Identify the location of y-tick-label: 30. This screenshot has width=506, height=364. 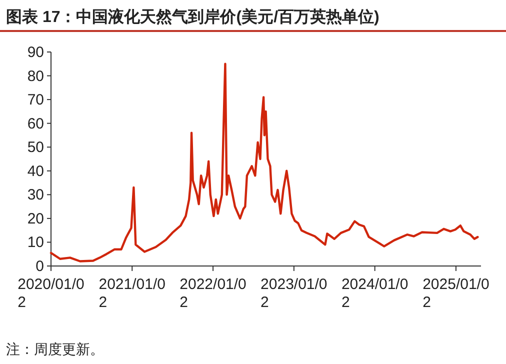
(35, 195).